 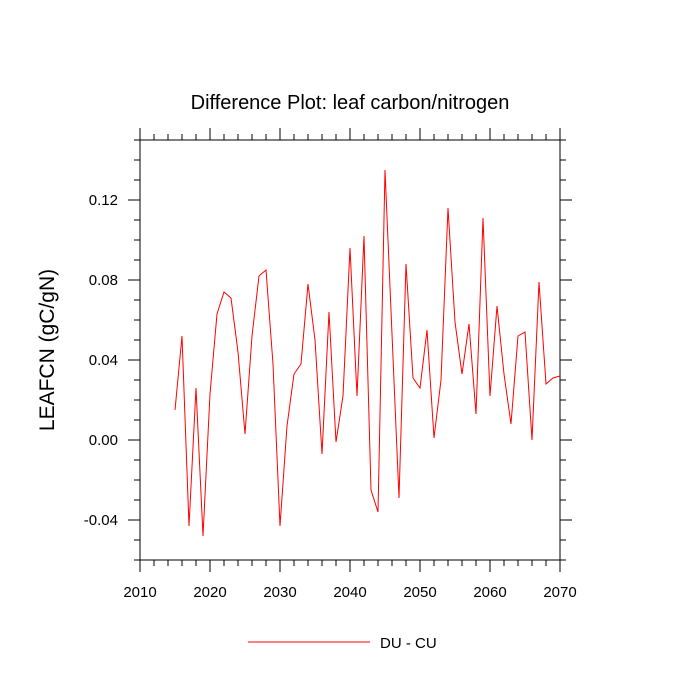 I want to click on y-tick-labels: -0.04 0.00 0.04 0.08 0.12, so click(x=101, y=360).